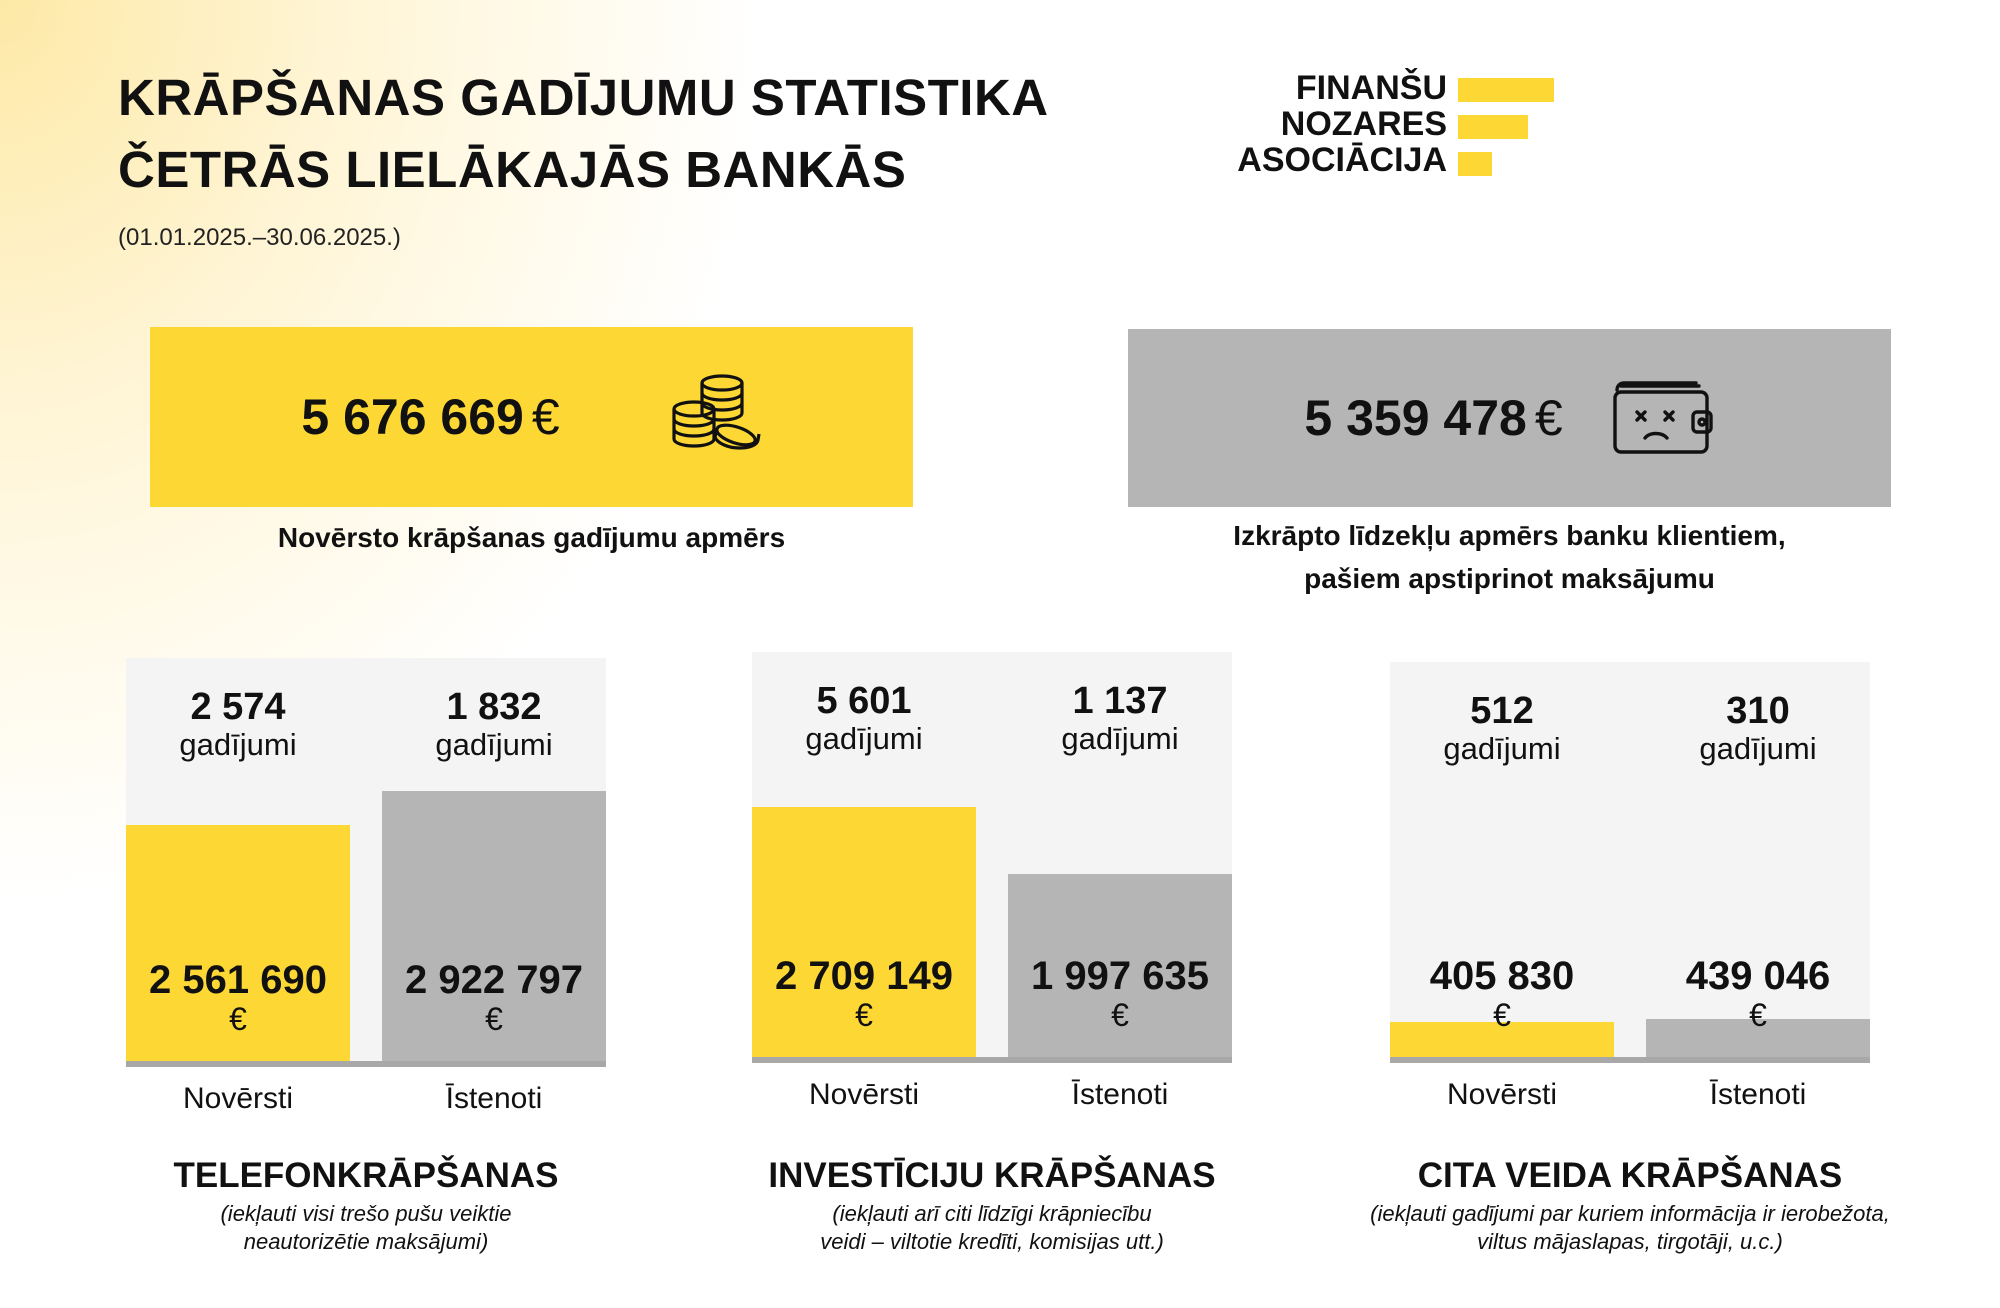 Image resolution: width=2000 pixels, height=1308 pixels. Describe the element at coordinates (1502, 976) in the screenshot. I see `amount-label: 405 830` at that location.